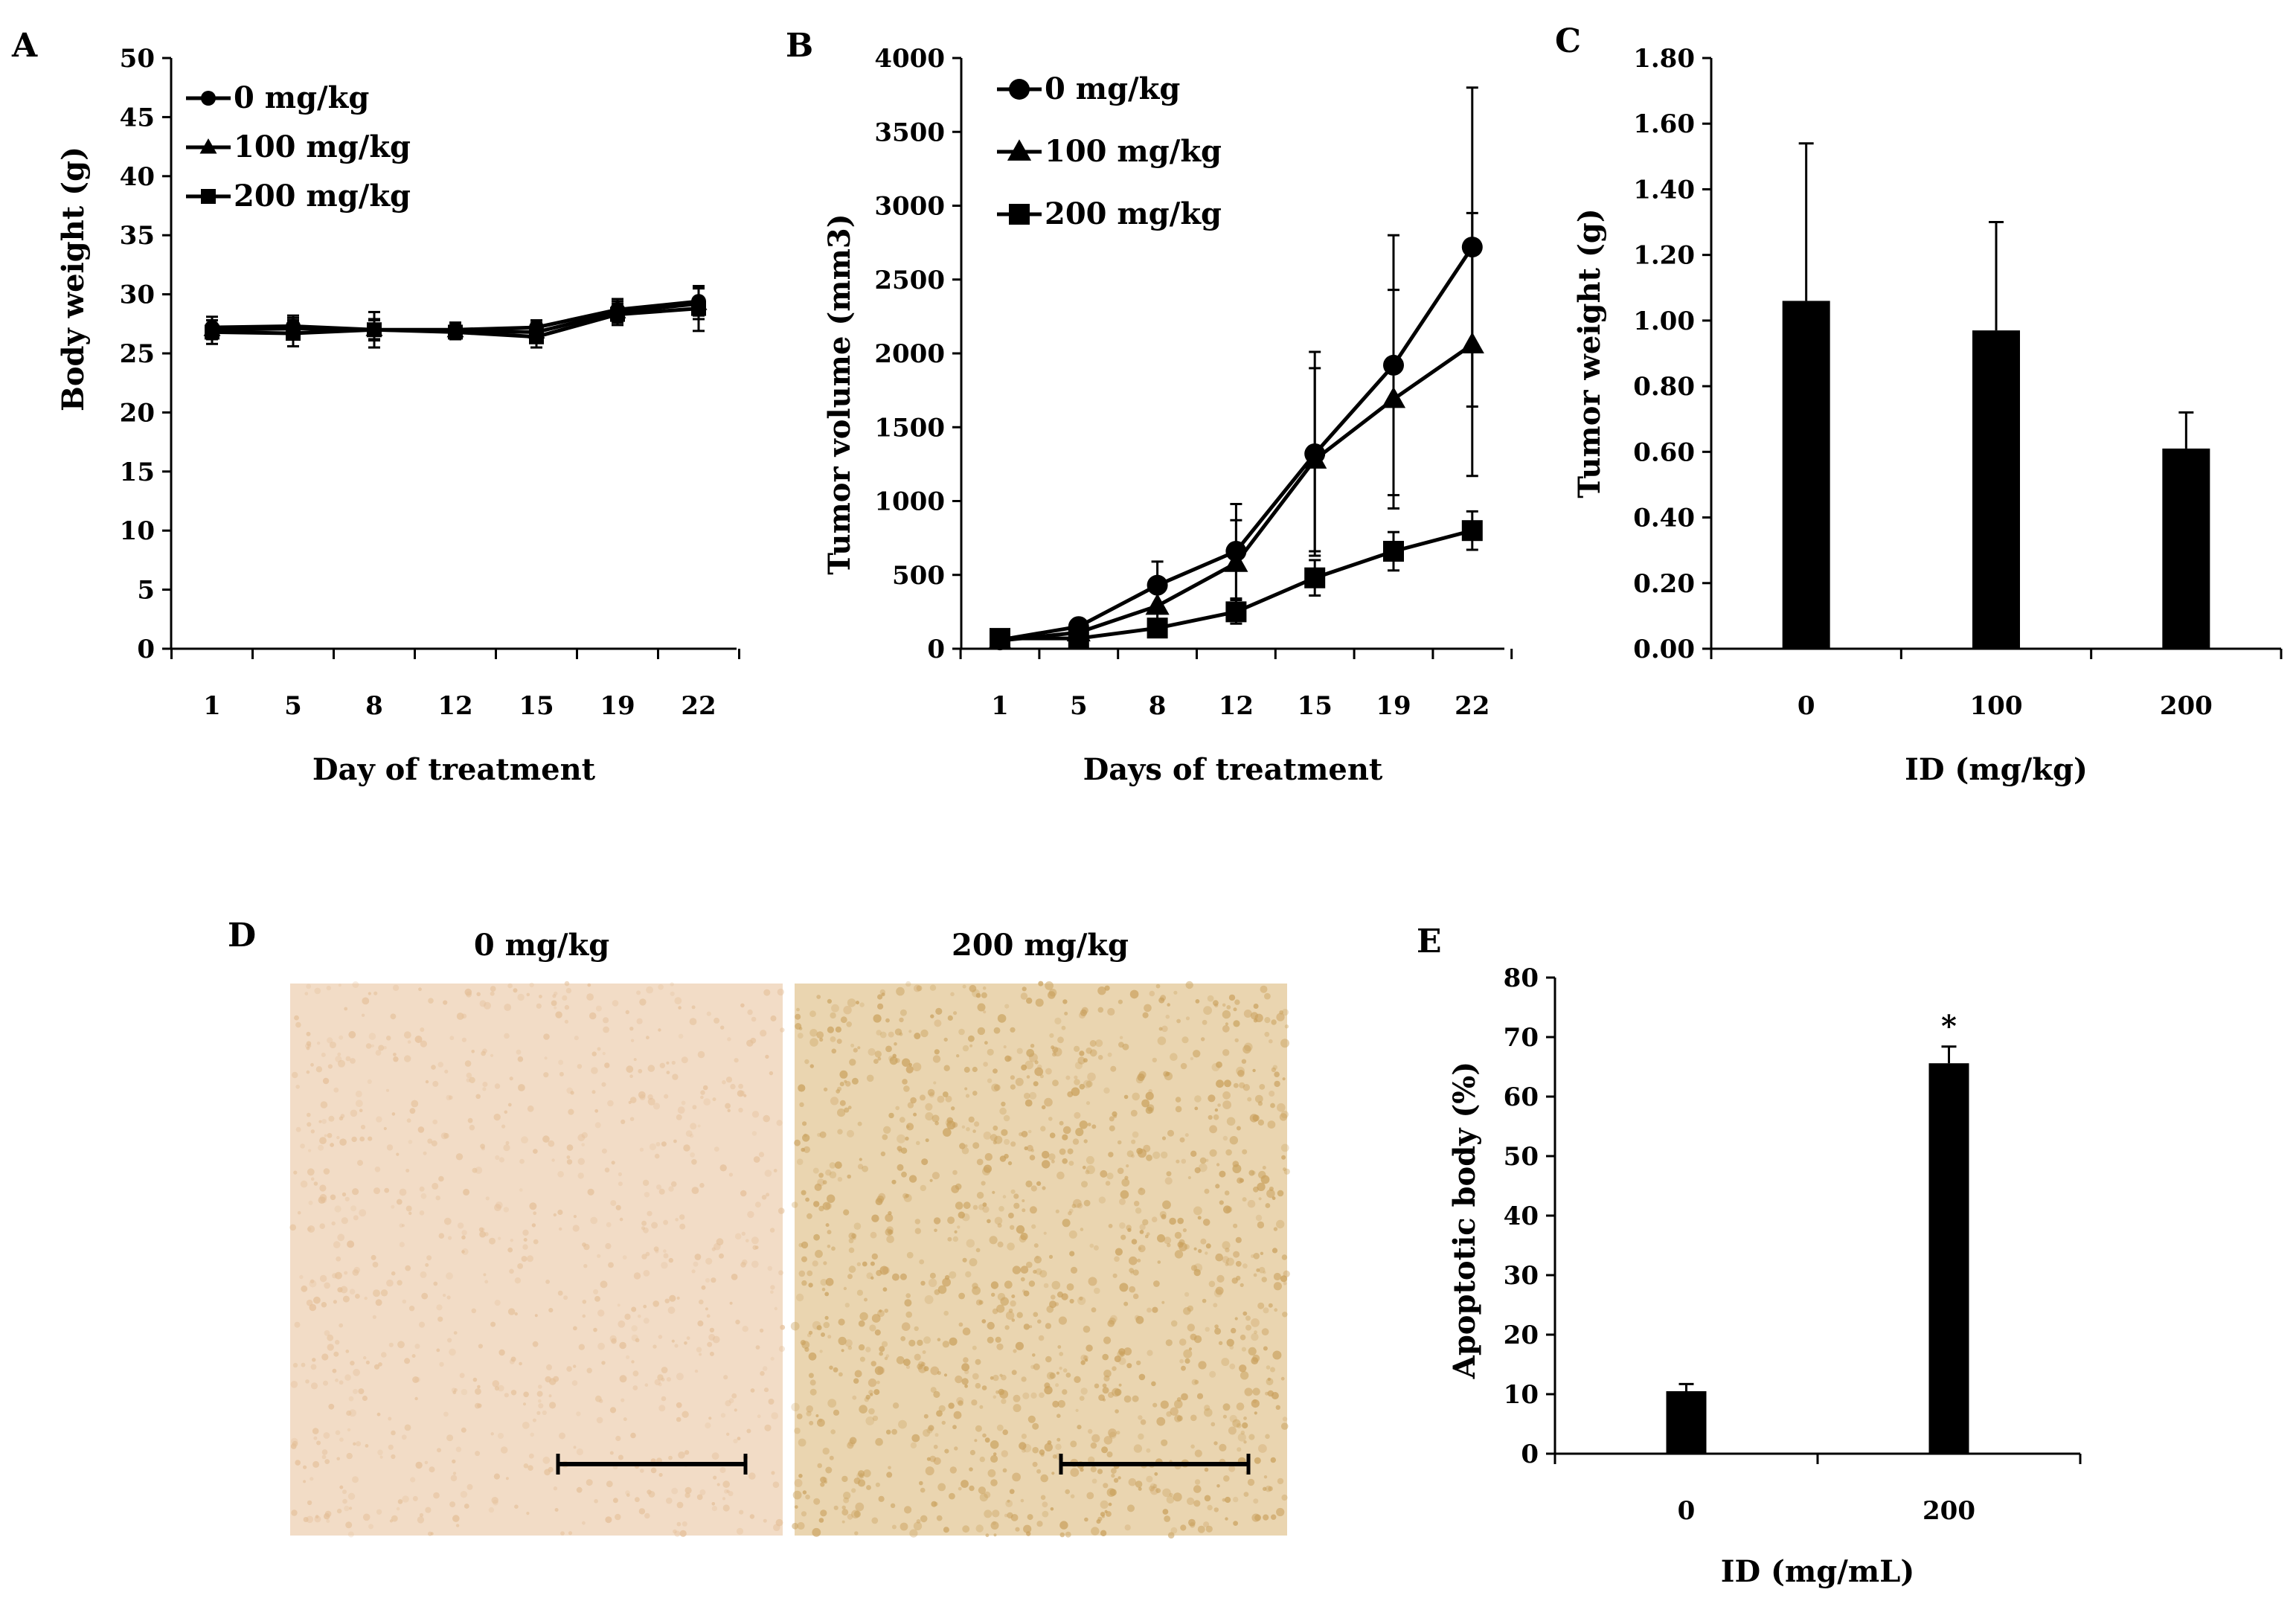 This screenshot has width=2296, height=1601. What do you see at coordinates (24, 46) in the screenshot?
I see `panel-letter-a: A` at bounding box center [24, 46].